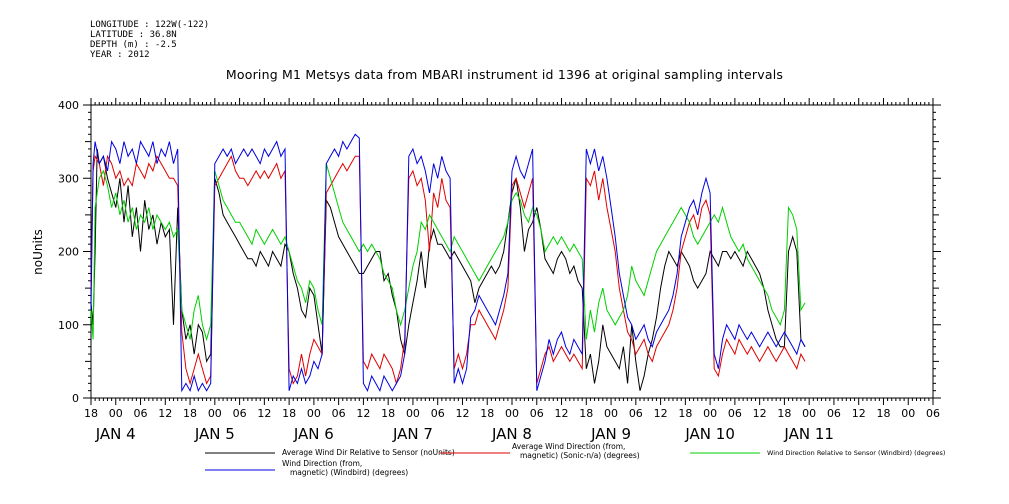 This screenshot has height=504, width=1009. What do you see at coordinates (115, 434) in the screenshot?
I see `x-day-label: JAN 4` at bounding box center [115, 434].